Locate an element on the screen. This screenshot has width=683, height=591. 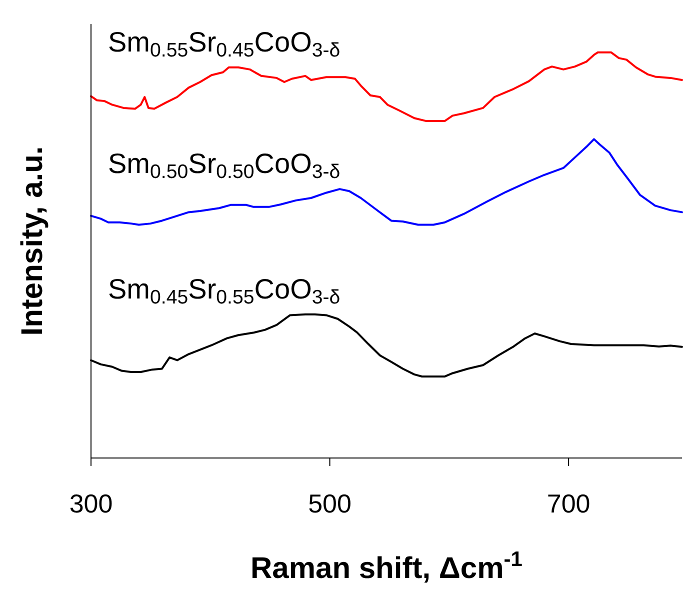
series-label: Sm$_{0.45}$Sr$_{0.55}$CoO$_{3-δ}$ is located at coordinates (224, 290).